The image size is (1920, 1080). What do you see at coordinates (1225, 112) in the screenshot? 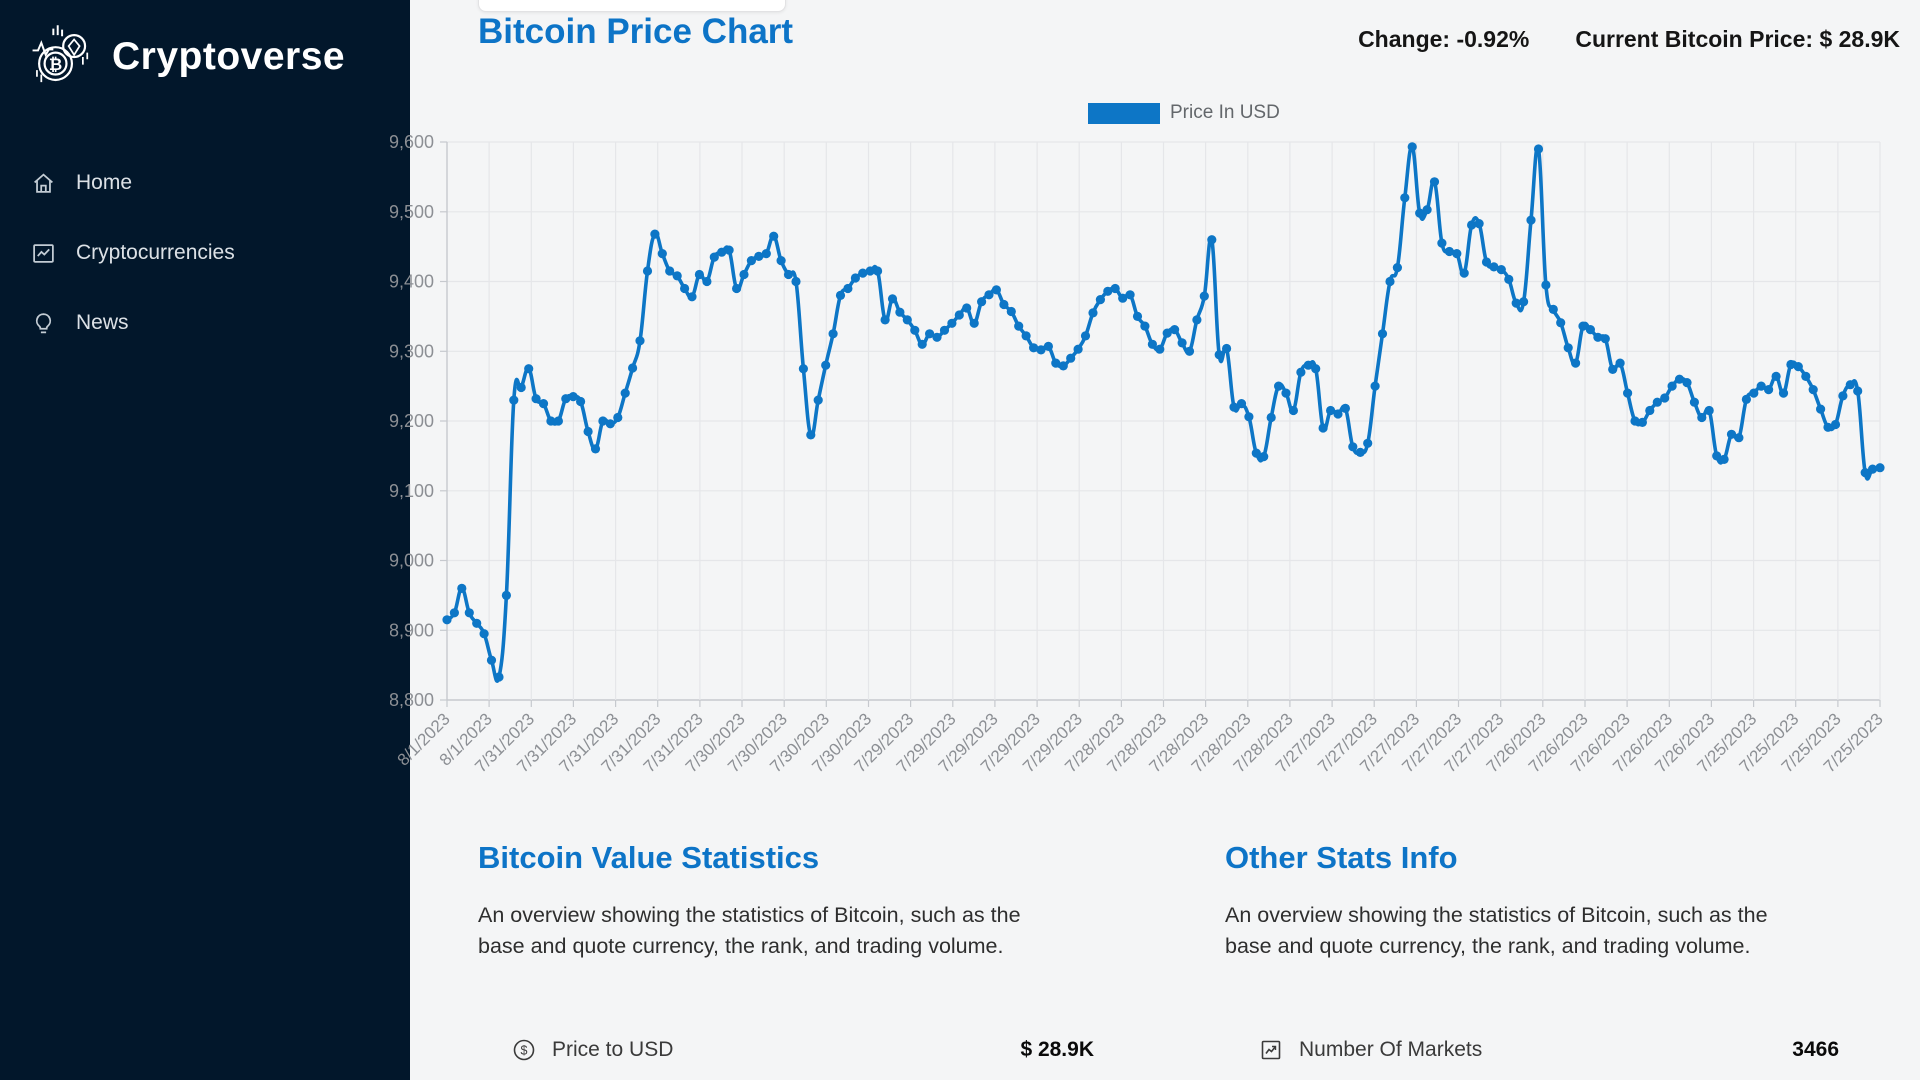
I see `legend-label: Price In USD` at bounding box center [1225, 112].